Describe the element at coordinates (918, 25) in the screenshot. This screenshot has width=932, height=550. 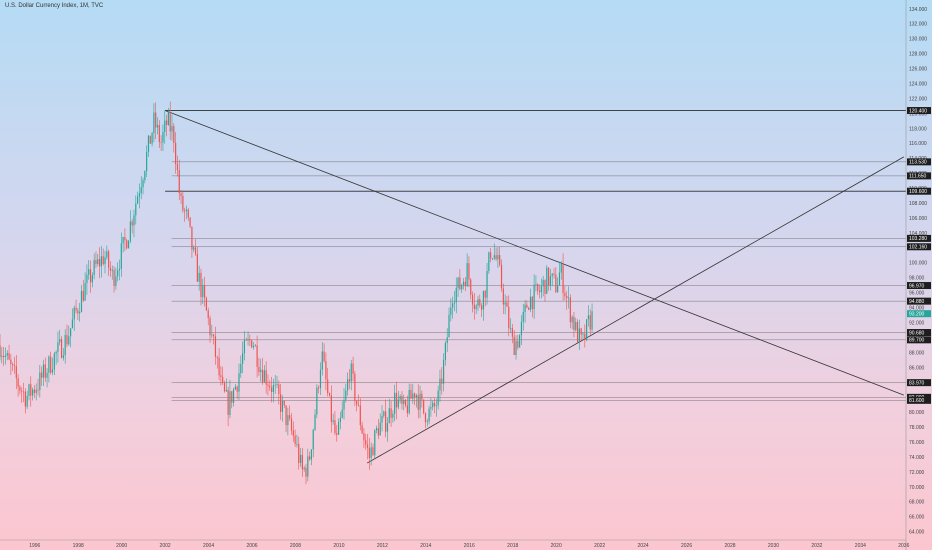
I see `price-tick-label: 132.000` at that location.